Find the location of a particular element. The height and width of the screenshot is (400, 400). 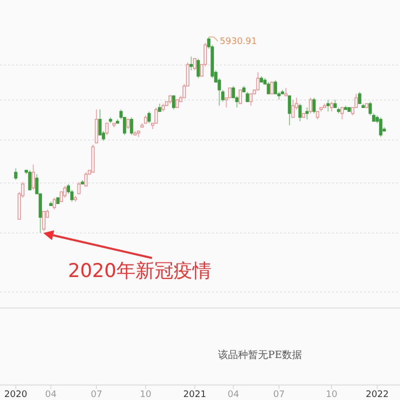

annotation: 5930.91 is located at coordinates (238, 42).